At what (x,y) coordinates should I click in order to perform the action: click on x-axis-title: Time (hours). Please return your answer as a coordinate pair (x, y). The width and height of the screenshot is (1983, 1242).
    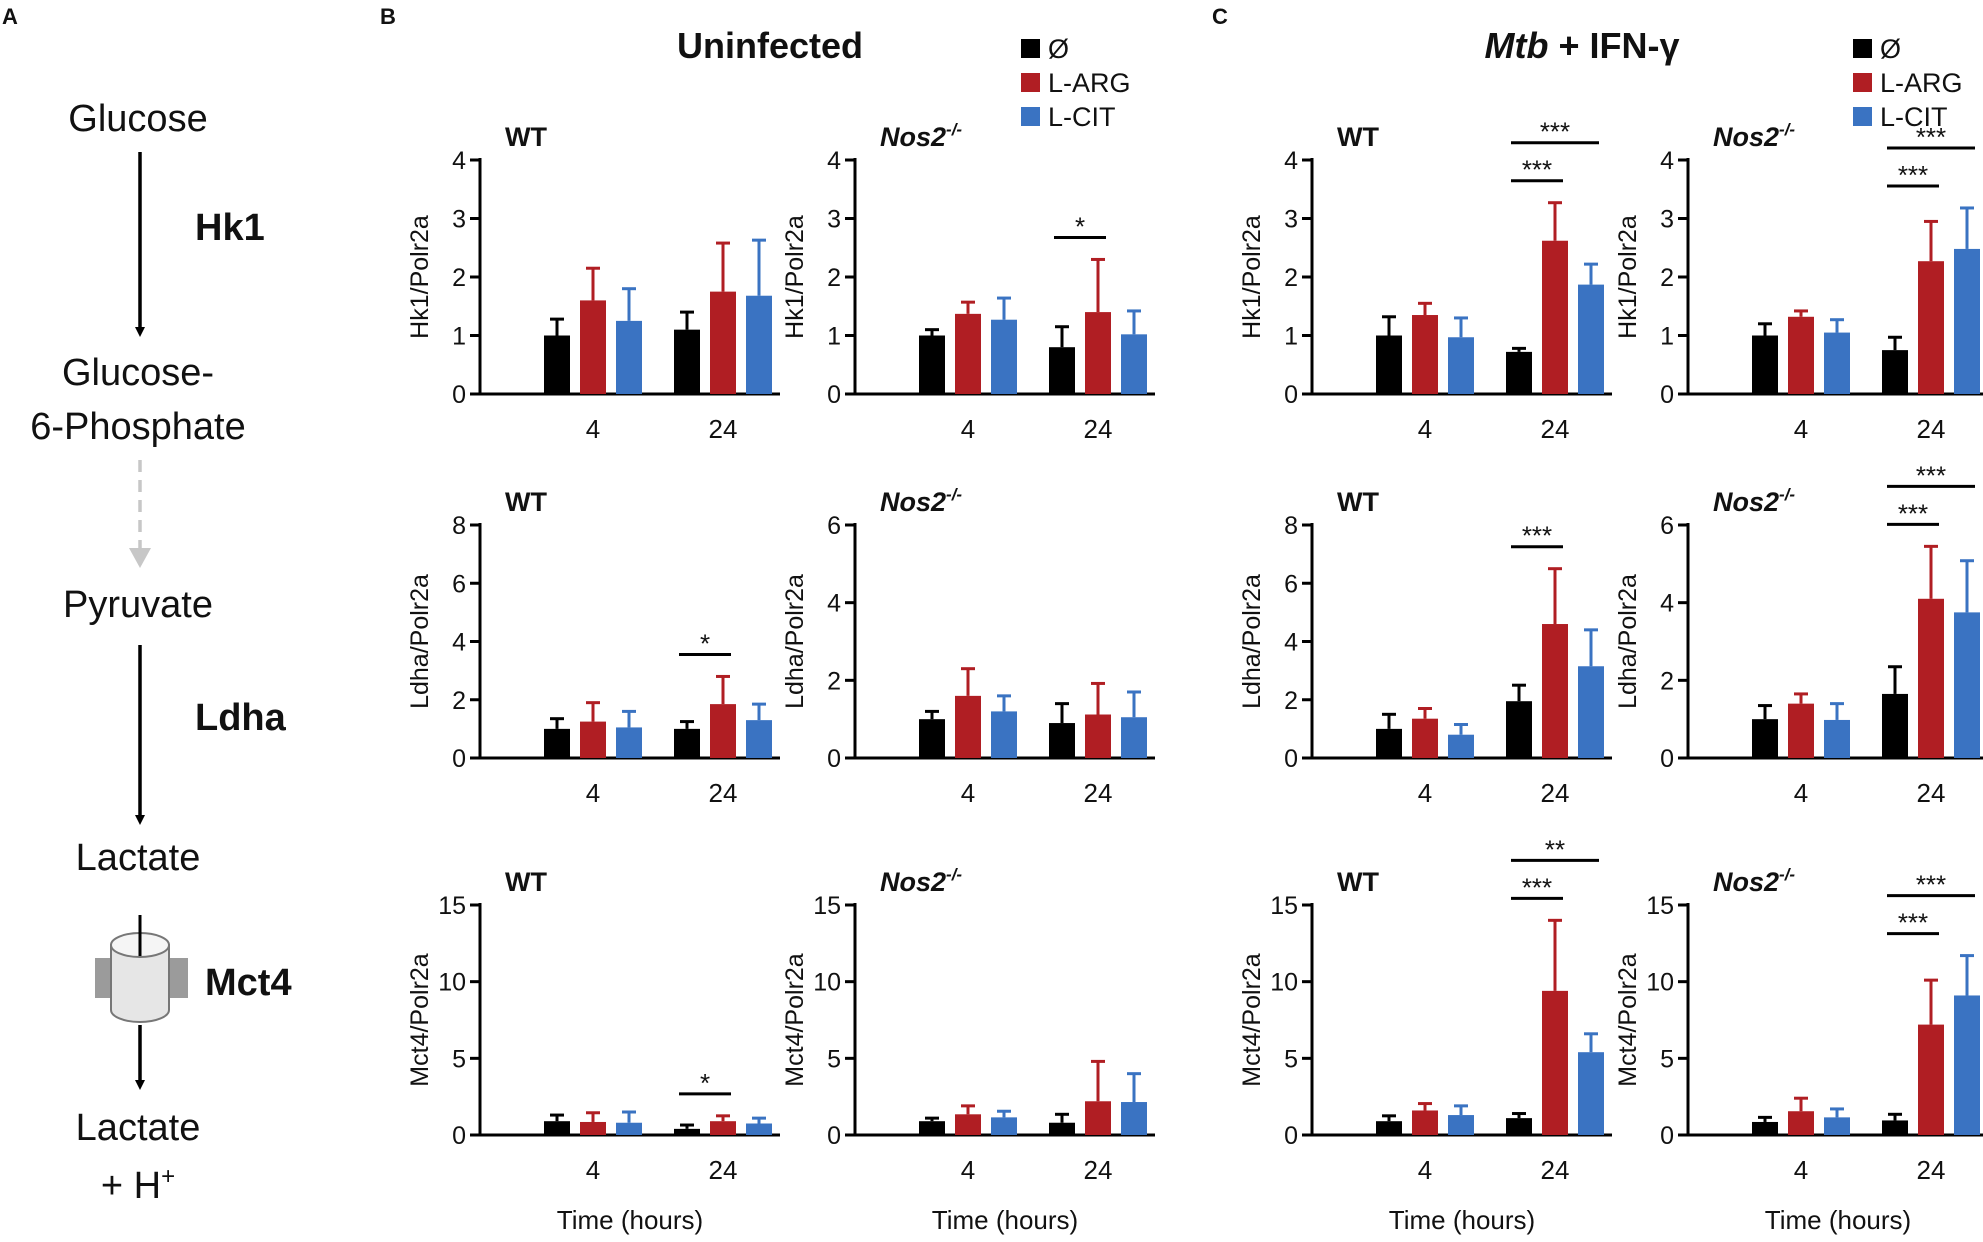
    Looking at the image, I should click on (1005, 1220).